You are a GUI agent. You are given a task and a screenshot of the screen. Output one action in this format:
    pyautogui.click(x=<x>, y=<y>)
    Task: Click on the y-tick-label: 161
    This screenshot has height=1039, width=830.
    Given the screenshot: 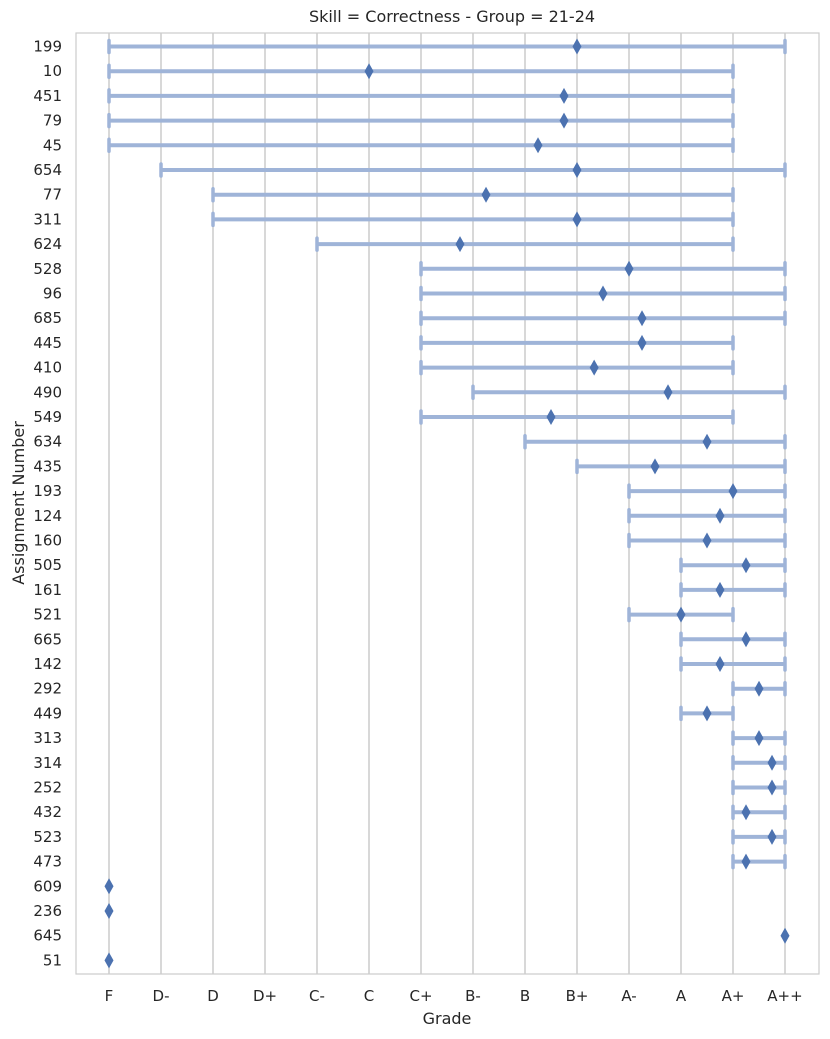 What is the action you would take?
    pyautogui.click(x=47, y=590)
    